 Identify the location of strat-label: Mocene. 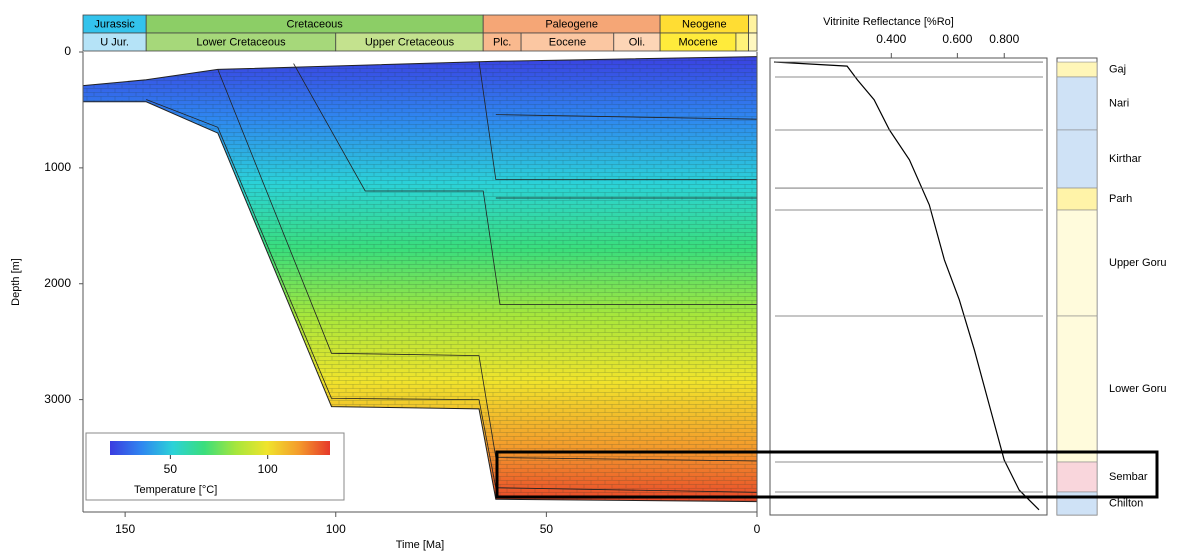
(697, 42).